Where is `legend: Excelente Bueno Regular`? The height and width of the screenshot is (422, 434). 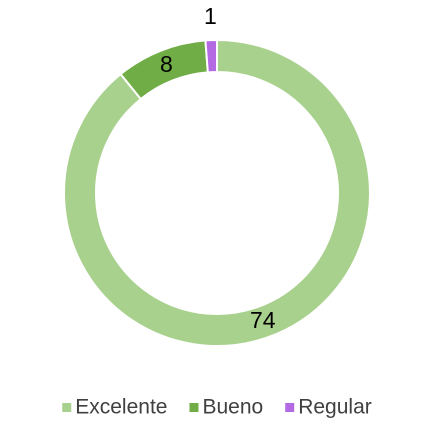
legend: Excelente Bueno Regular is located at coordinates (217, 407).